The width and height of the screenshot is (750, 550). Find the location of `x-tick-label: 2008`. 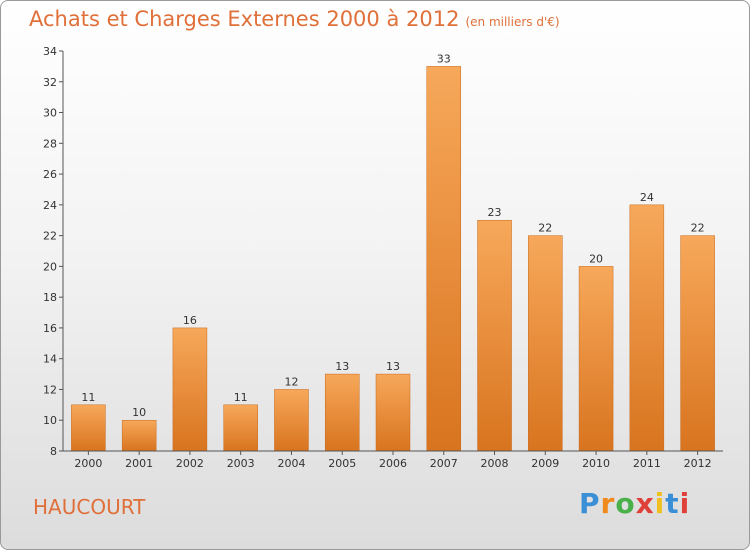

x-tick-label: 2008 is located at coordinates (495, 463).